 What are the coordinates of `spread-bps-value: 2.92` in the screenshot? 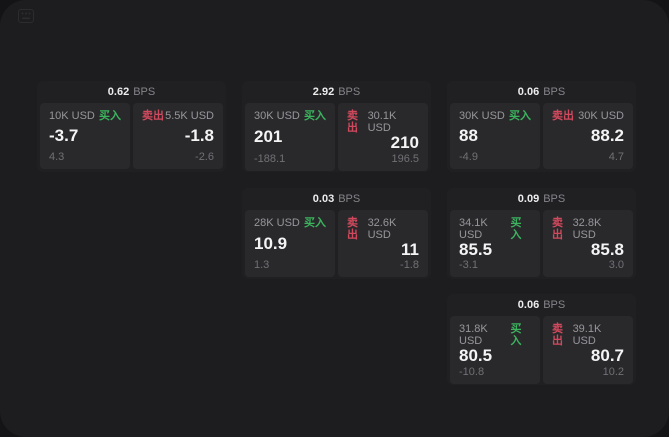 It's located at (323, 92).